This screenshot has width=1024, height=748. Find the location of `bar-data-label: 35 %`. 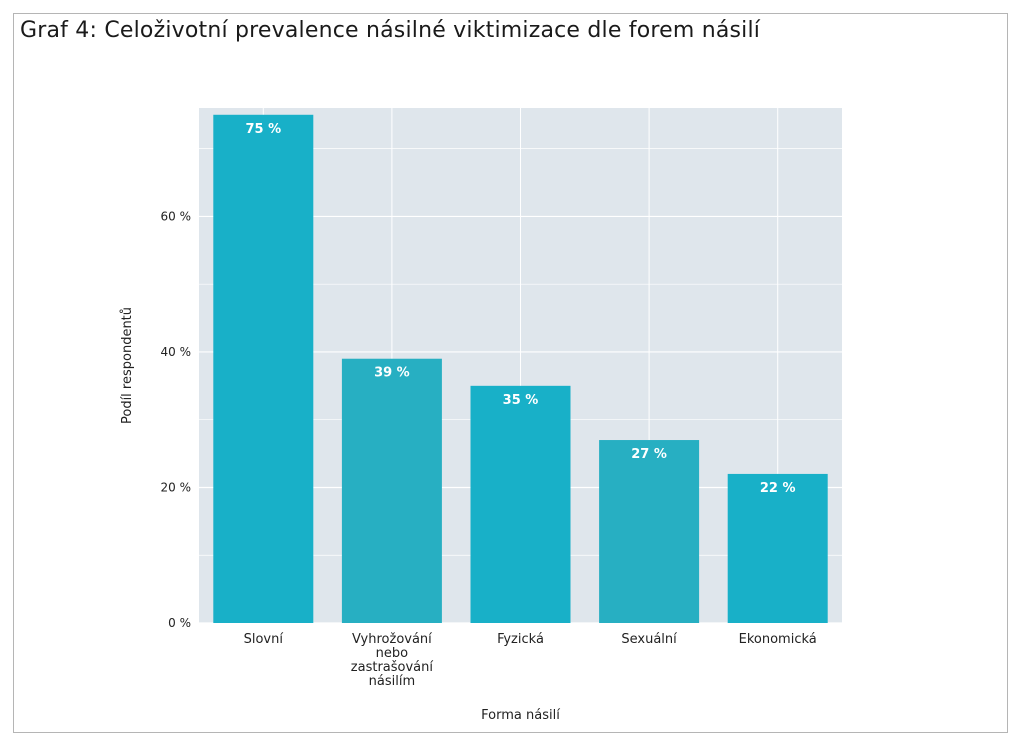

bar-data-label: 35 % is located at coordinates (521, 400).